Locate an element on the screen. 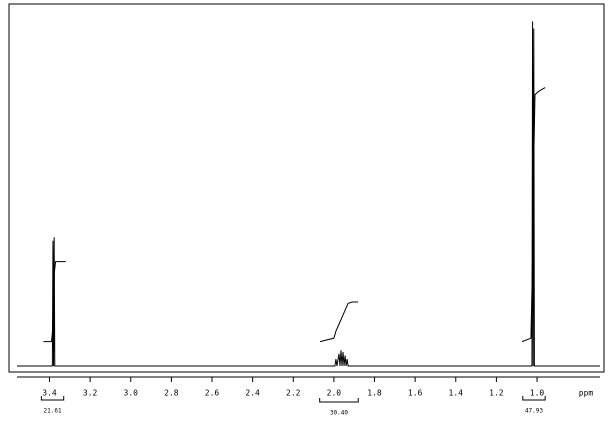  x-tick-label: 3.4 is located at coordinates (49, 393).